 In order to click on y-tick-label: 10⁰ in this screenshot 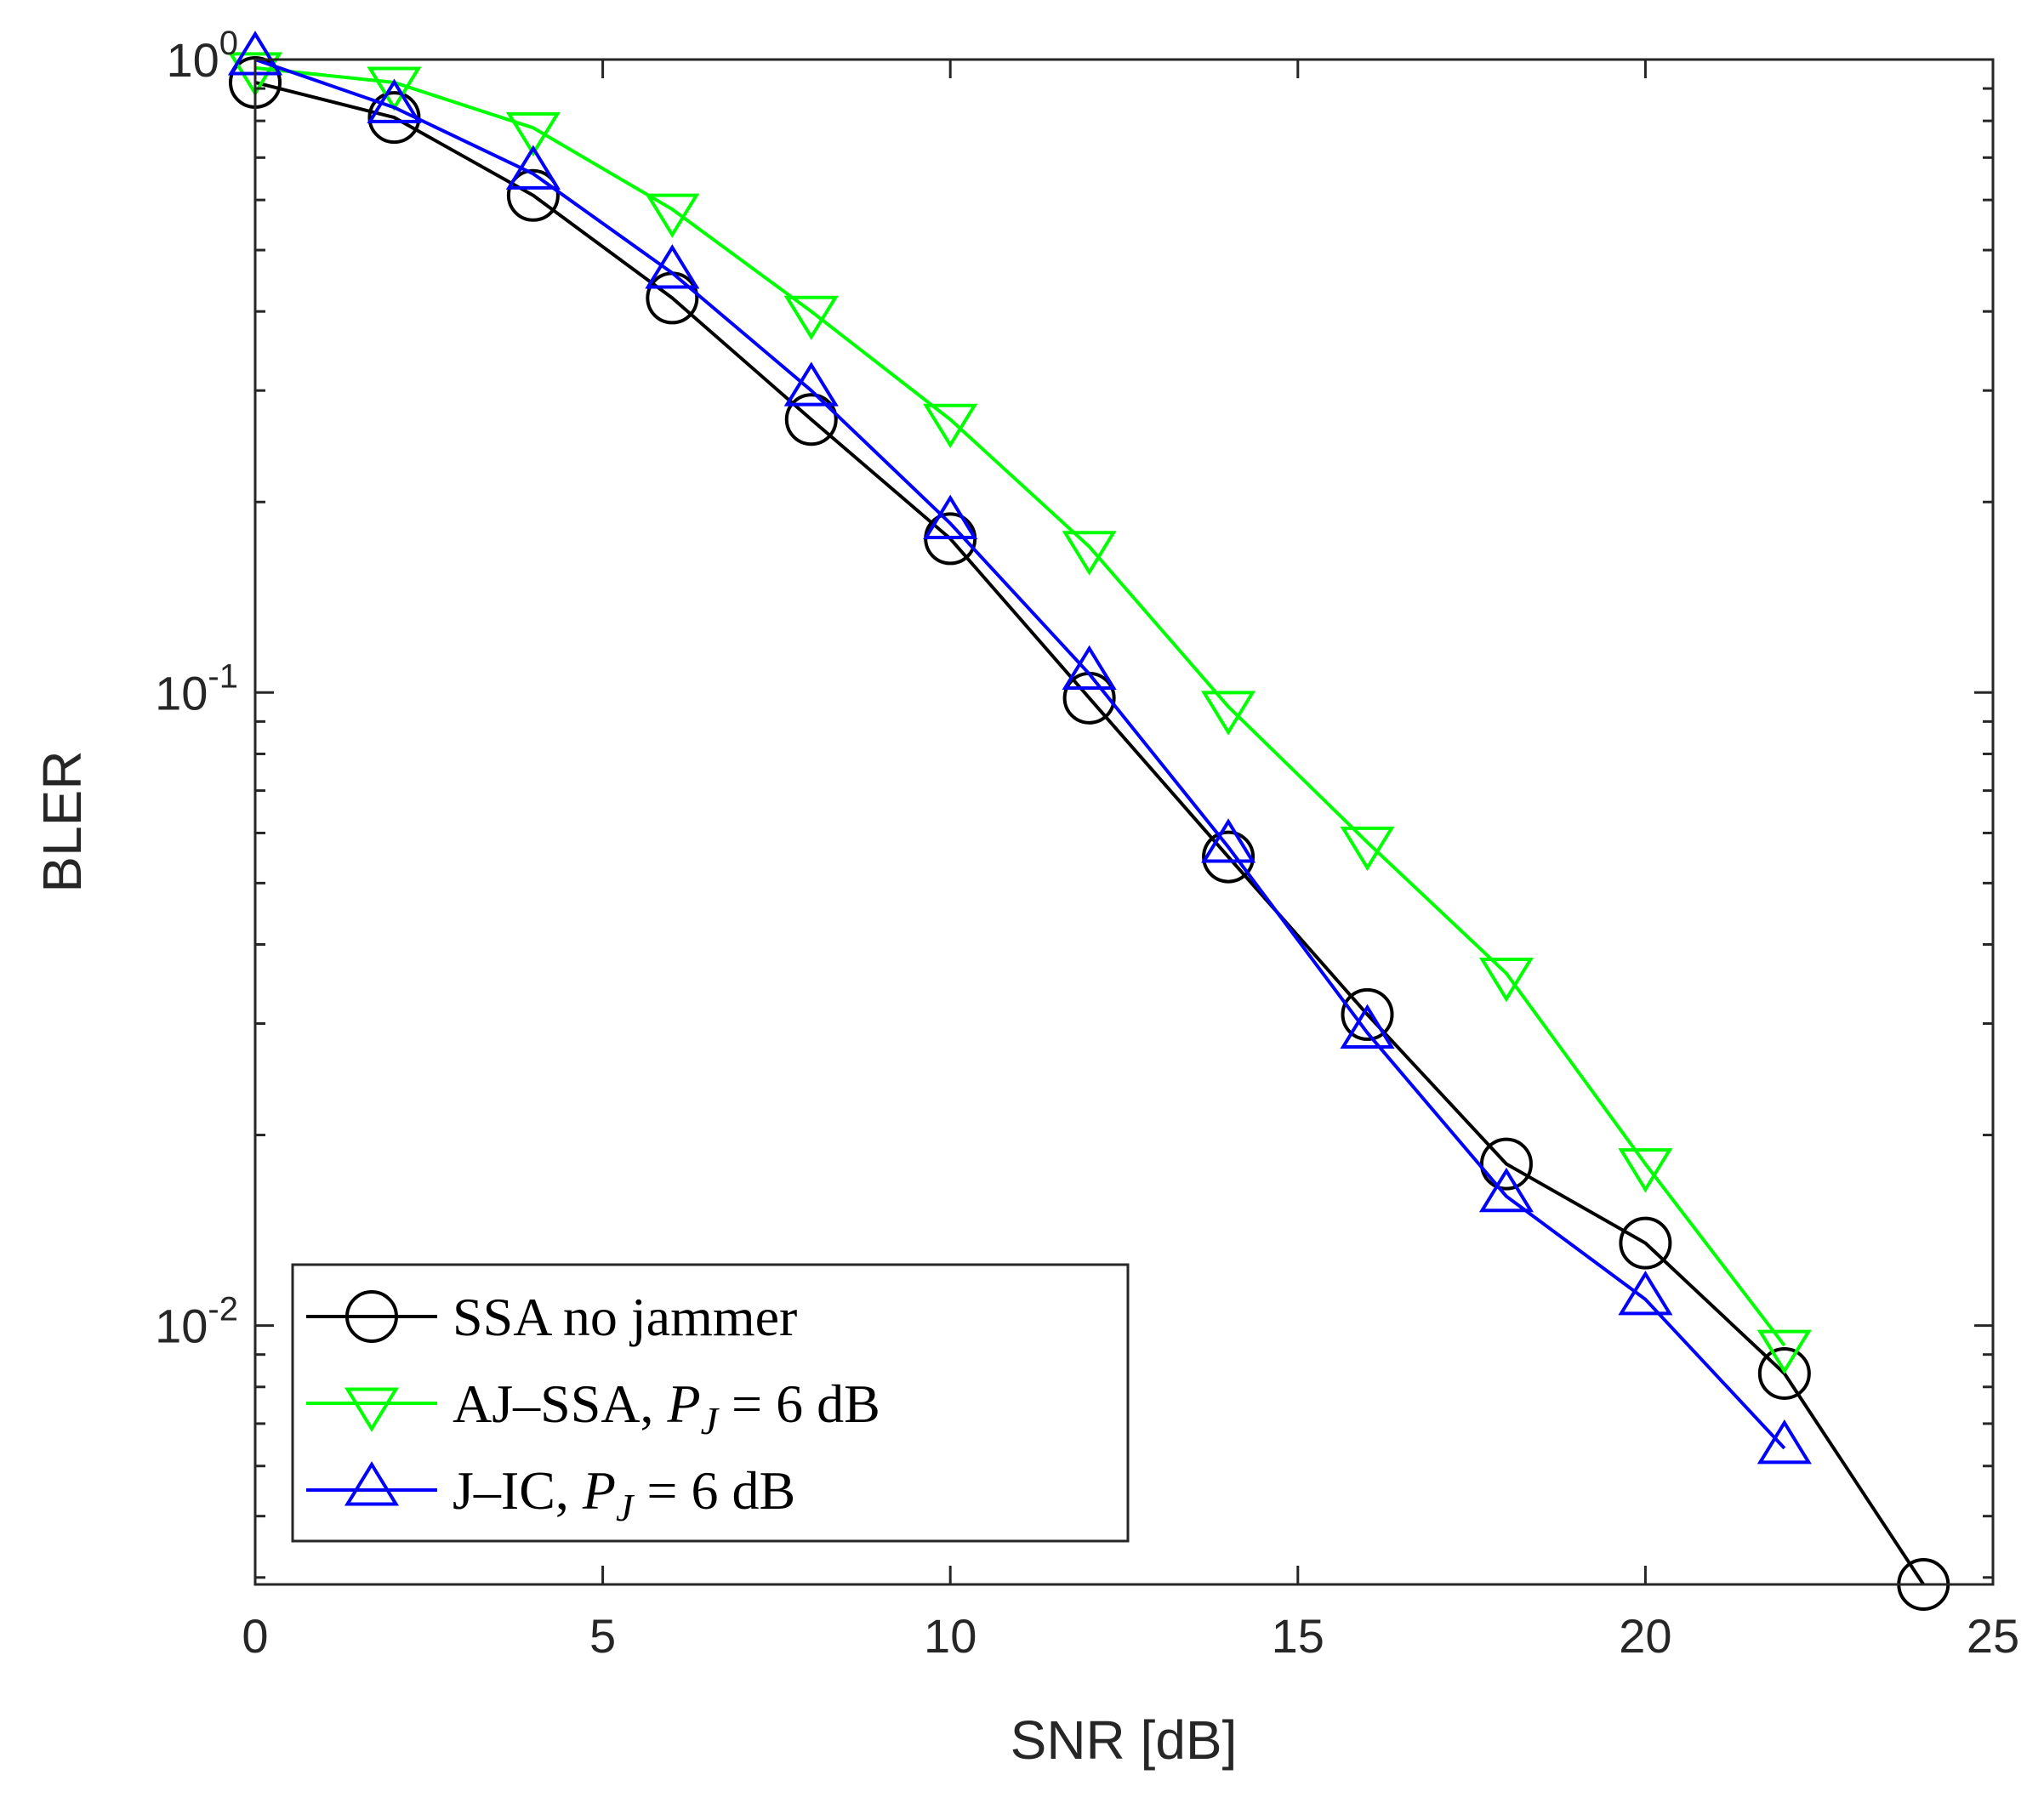, I will do `click(202, 56)`.